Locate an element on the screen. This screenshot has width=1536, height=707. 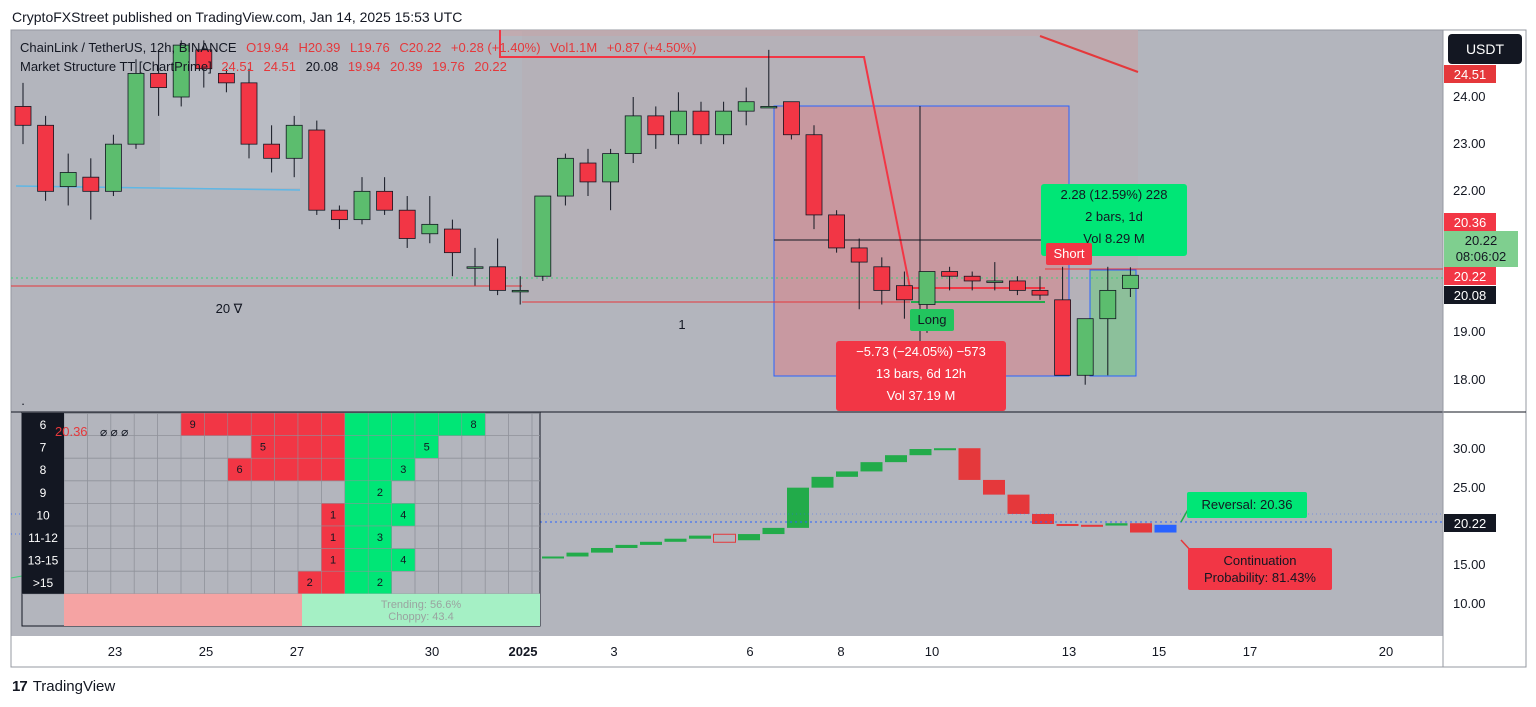
upper-red-zone is located at coordinates (819, 51).